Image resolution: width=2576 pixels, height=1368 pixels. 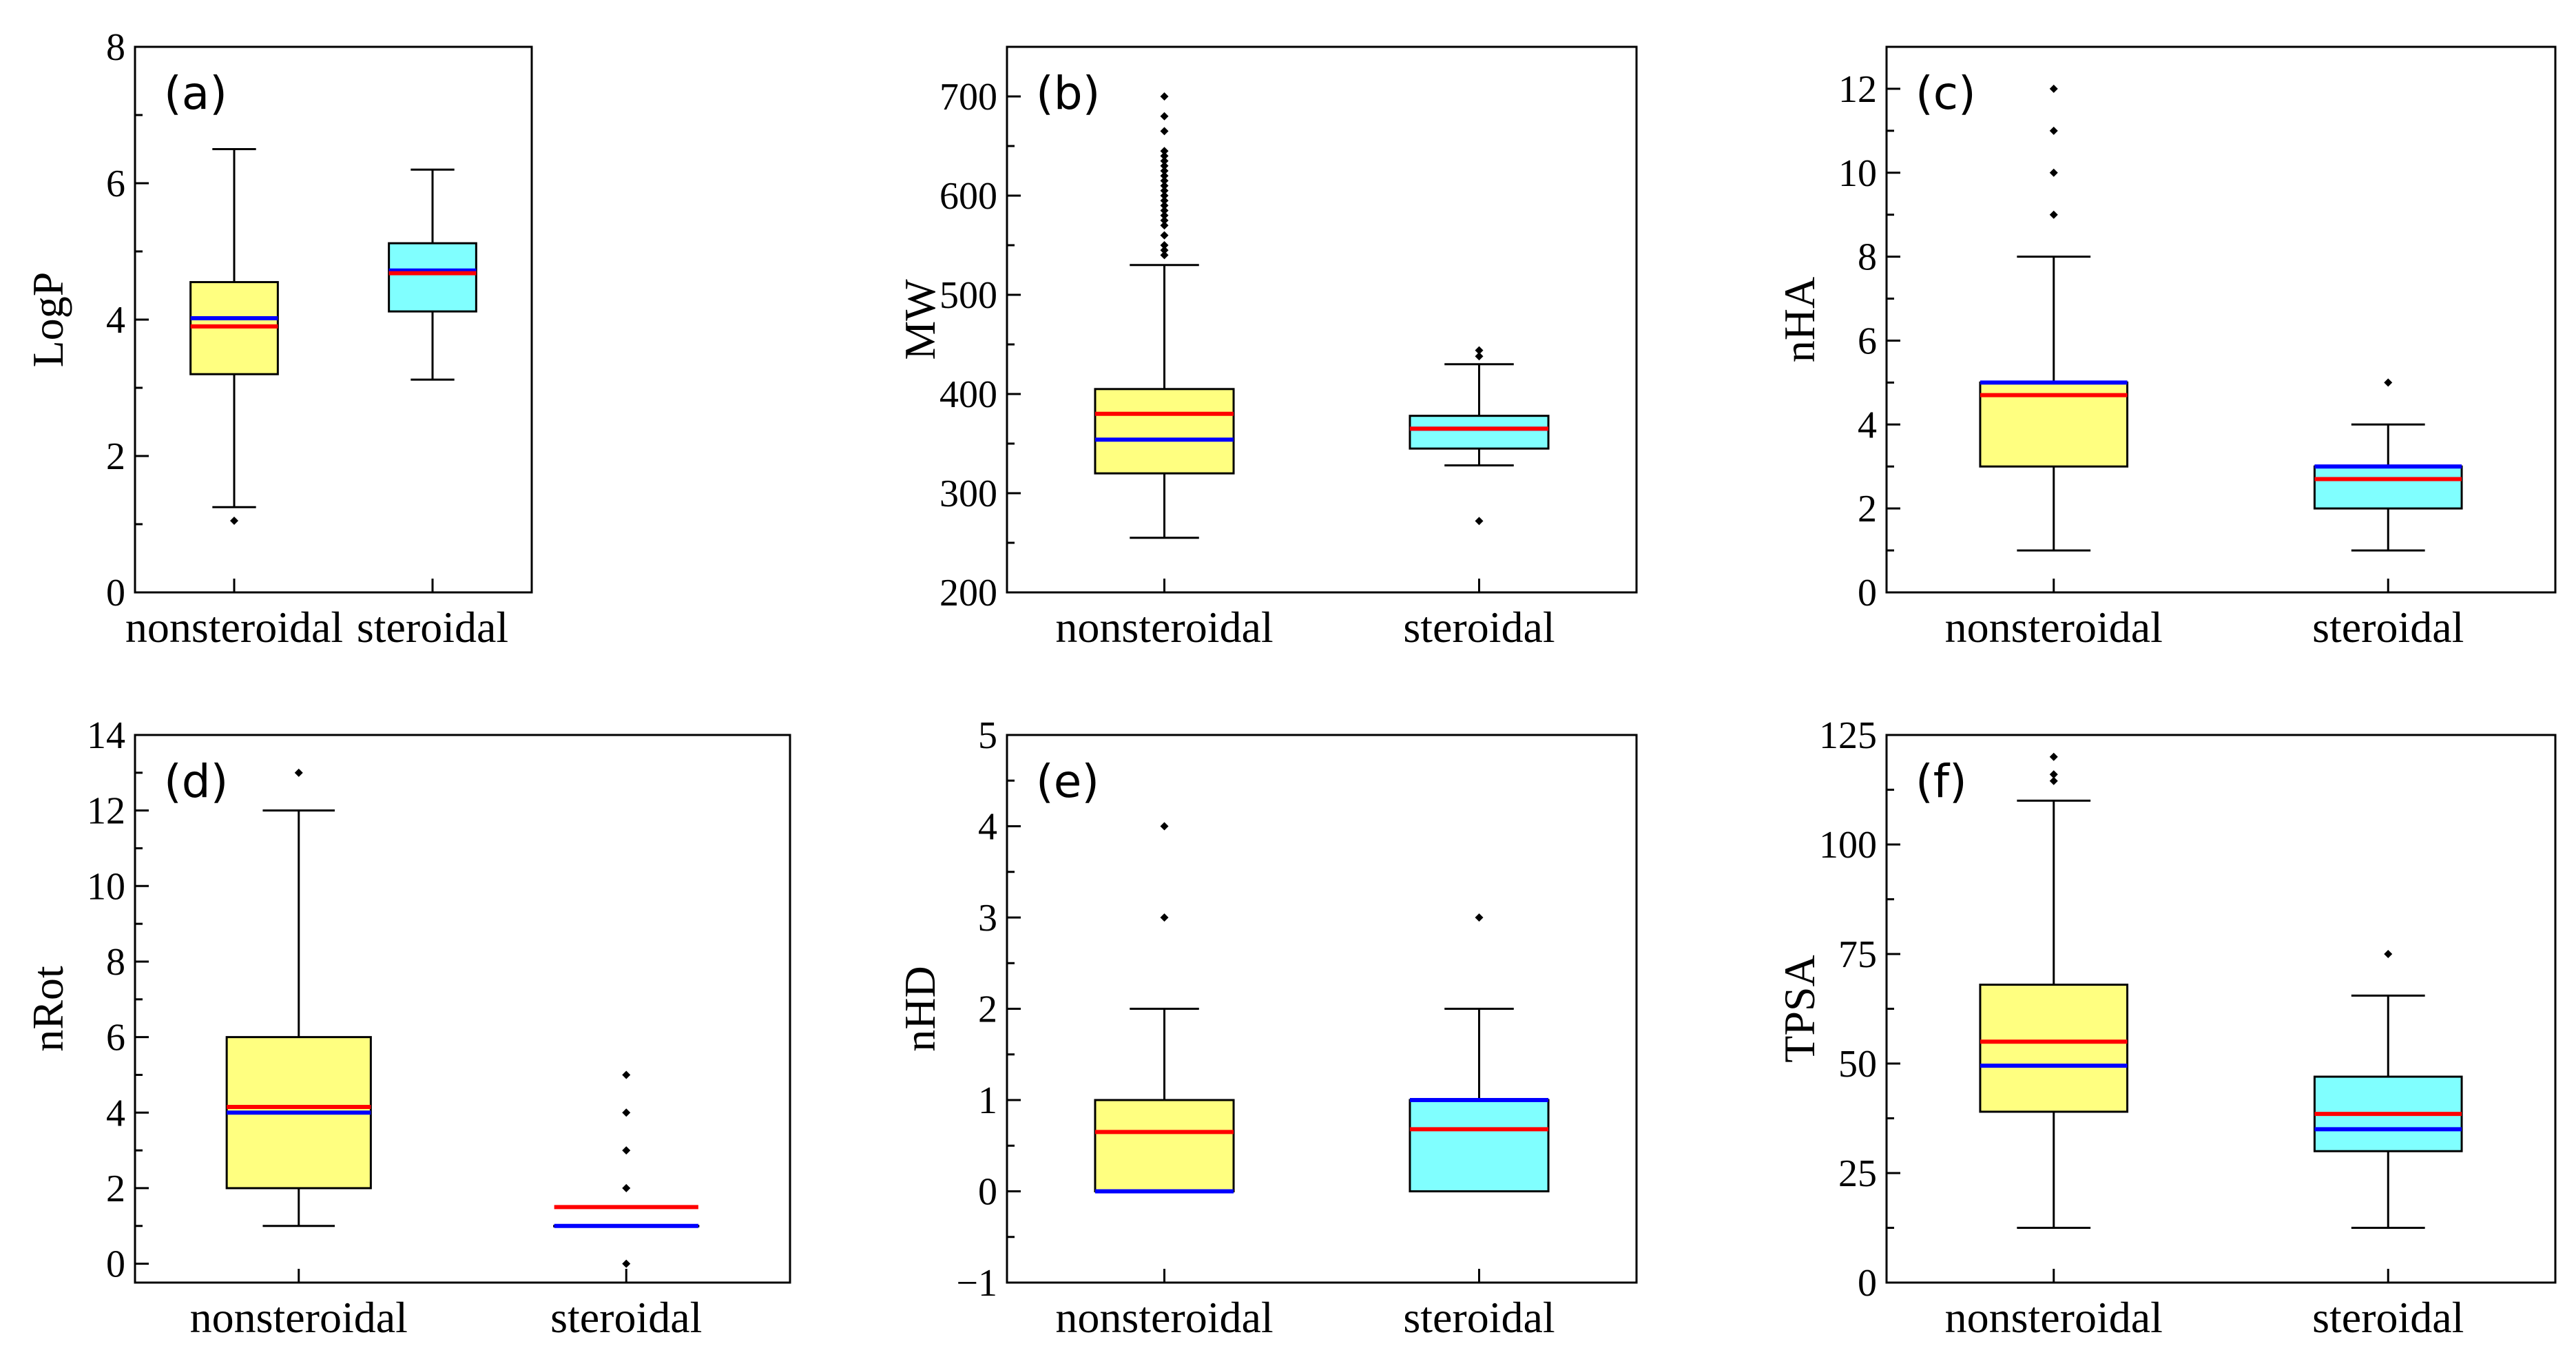 I want to click on y-tick-label: 100, so click(x=1848, y=845).